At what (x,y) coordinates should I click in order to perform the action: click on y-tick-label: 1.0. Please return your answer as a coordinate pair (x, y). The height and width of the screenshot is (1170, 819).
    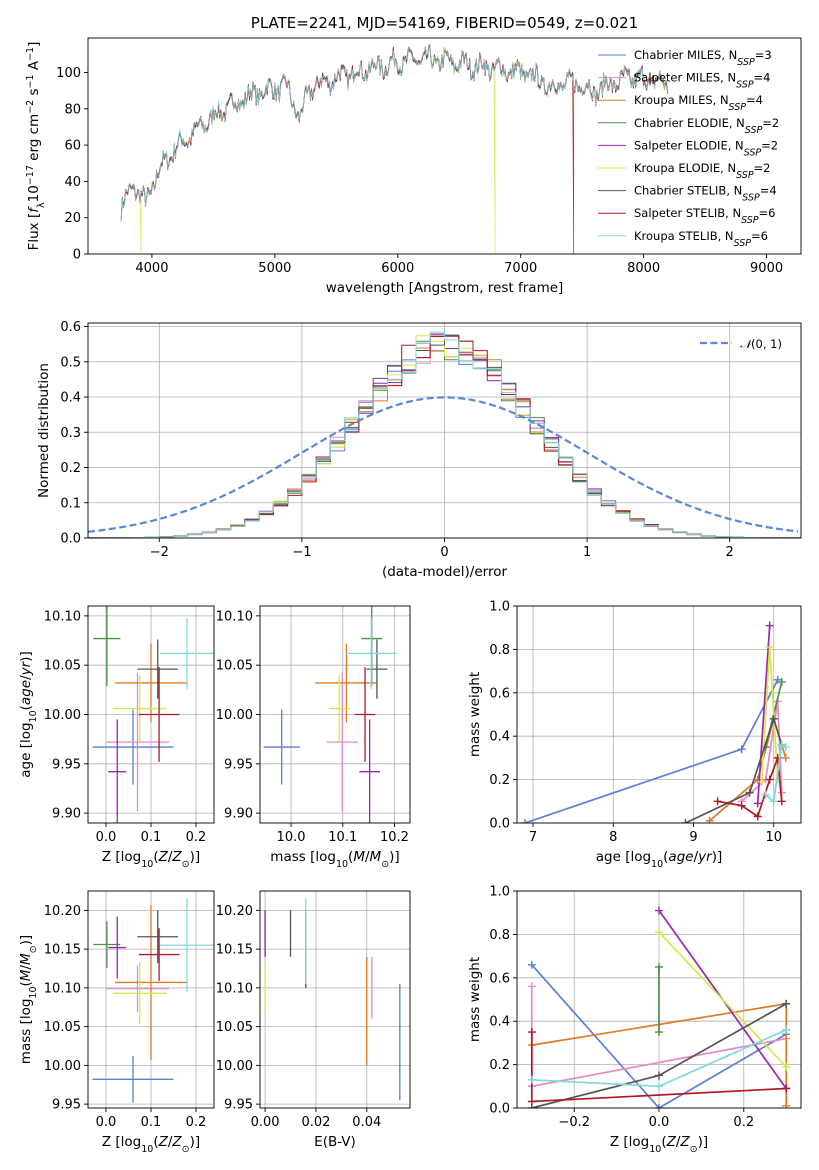
    Looking at the image, I should click on (499, 892).